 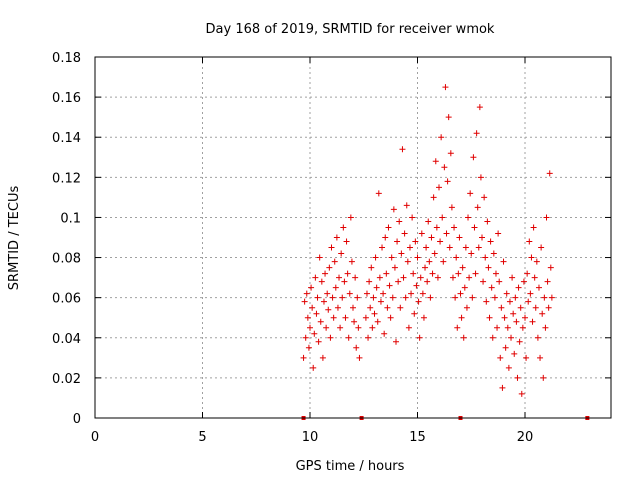 I want to click on y-tick-label: 0.12, so click(x=66, y=178).